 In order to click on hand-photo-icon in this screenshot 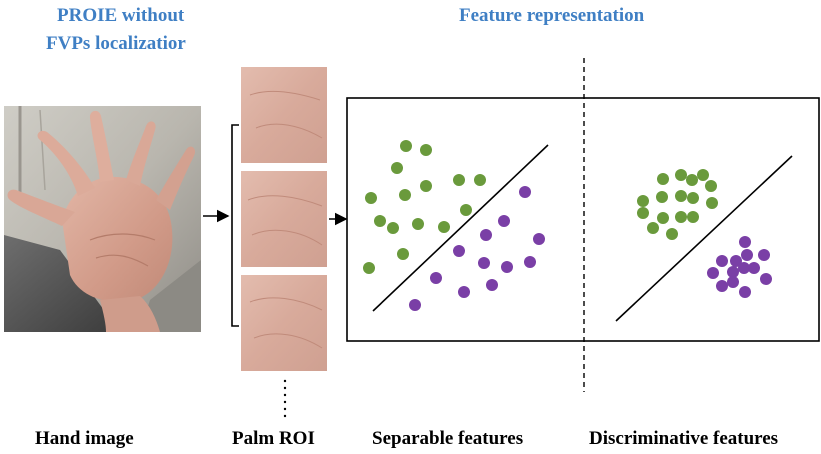, I will do `click(102, 219)`.